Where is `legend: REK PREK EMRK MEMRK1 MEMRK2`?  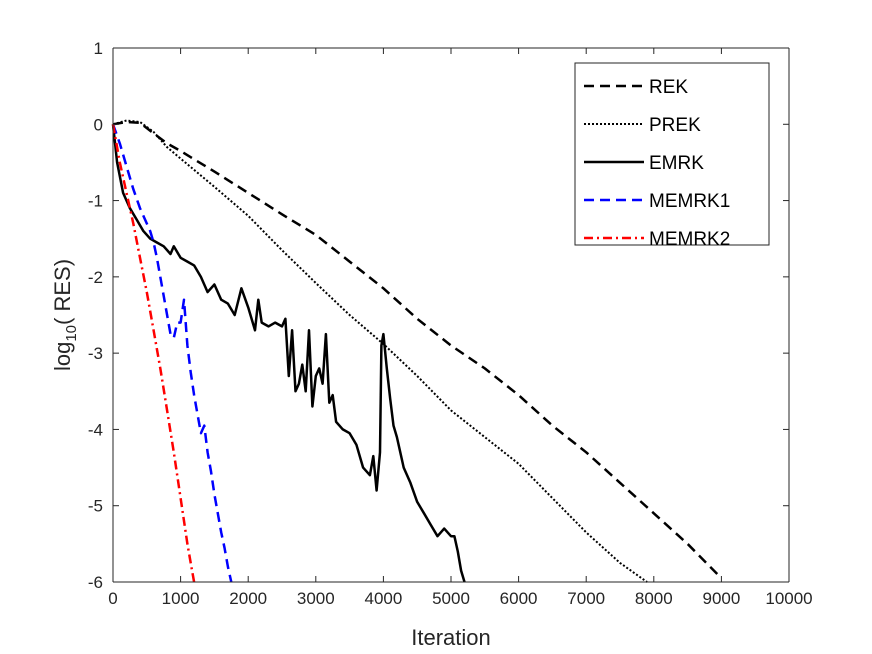 legend: REK PREK EMRK MEMRK1 MEMRK2 is located at coordinates (672, 156).